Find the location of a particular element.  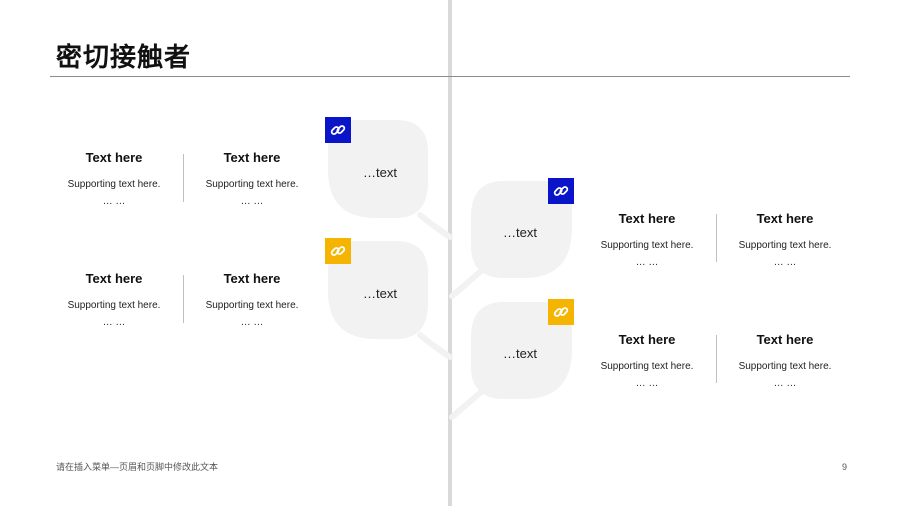

tree-trunk is located at coordinates (450, 253).